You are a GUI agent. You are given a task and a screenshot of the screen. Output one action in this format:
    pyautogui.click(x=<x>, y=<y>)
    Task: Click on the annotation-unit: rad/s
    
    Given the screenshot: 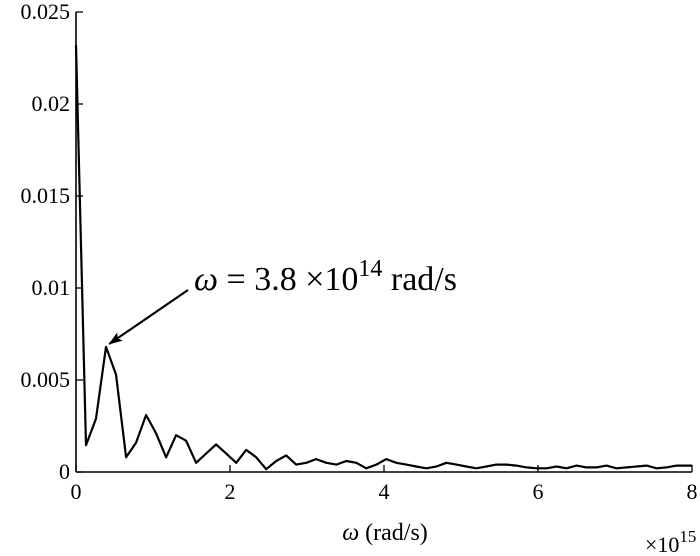 What is the action you would take?
    pyautogui.click(x=419, y=279)
    